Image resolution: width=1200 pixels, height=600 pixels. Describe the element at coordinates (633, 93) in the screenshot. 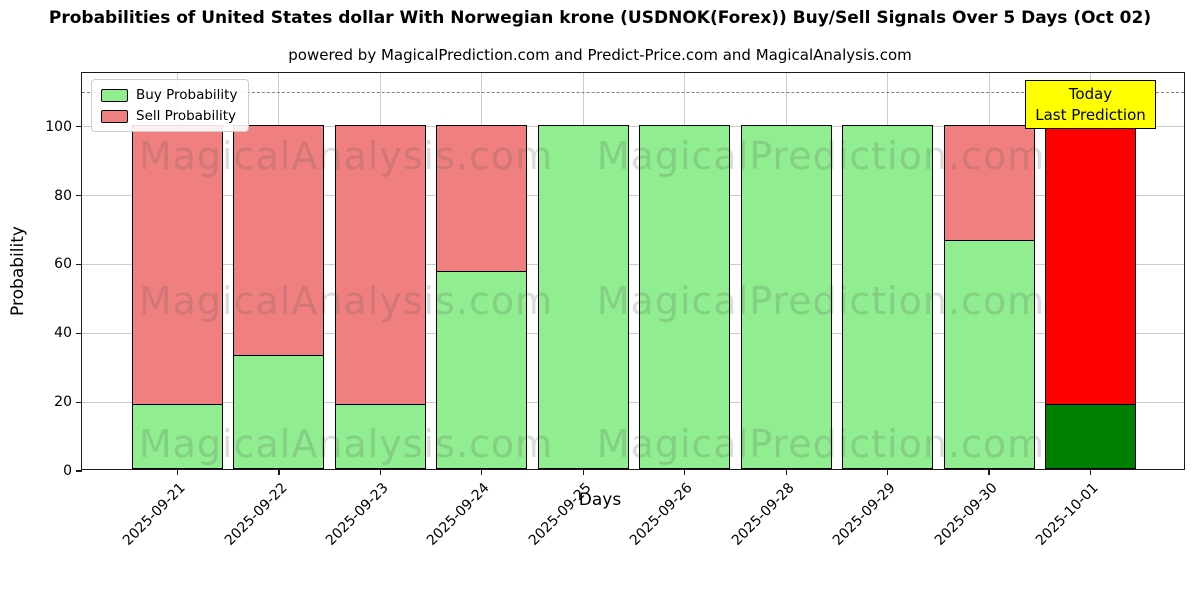

I see `threshold-dashed-line` at that location.